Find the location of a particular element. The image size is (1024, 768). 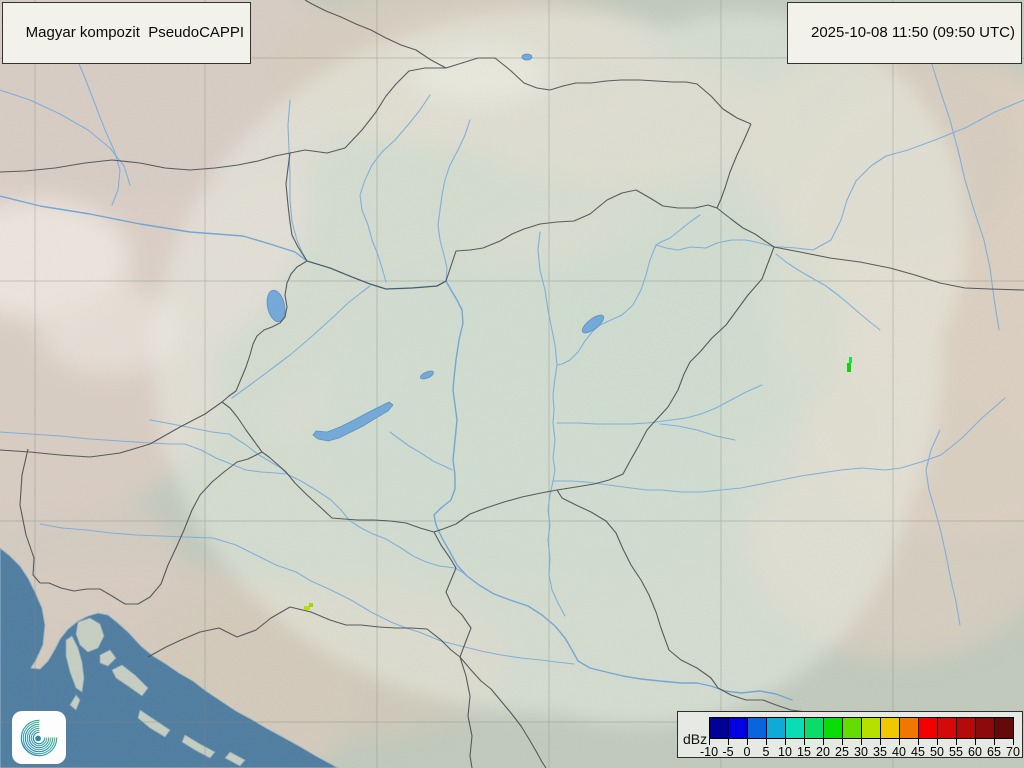

legend-tick-label: 30 is located at coordinates (861, 752).